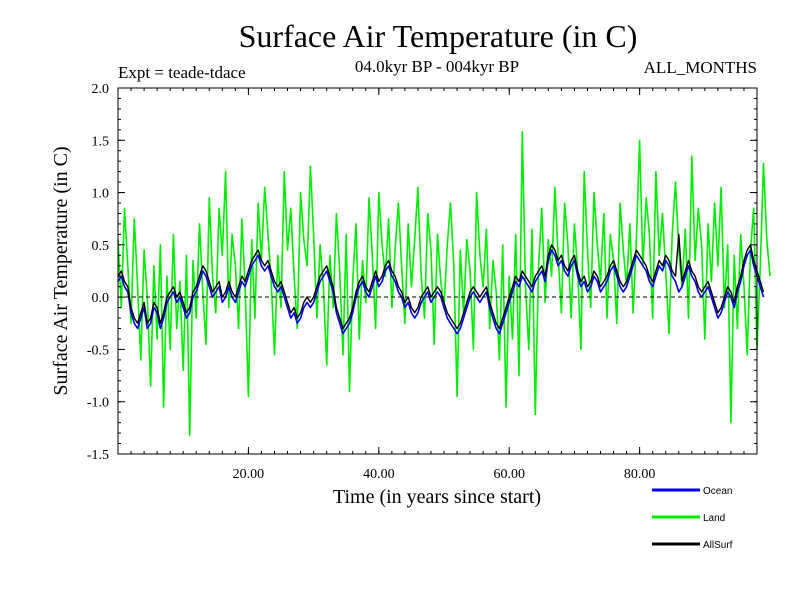 Image resolution: width=800 pixels, height=600 pixels. What do you see at coordinates (441, 281) in the screenshot?
I see `series-line-allsurf` at bounding box center [441, 281].